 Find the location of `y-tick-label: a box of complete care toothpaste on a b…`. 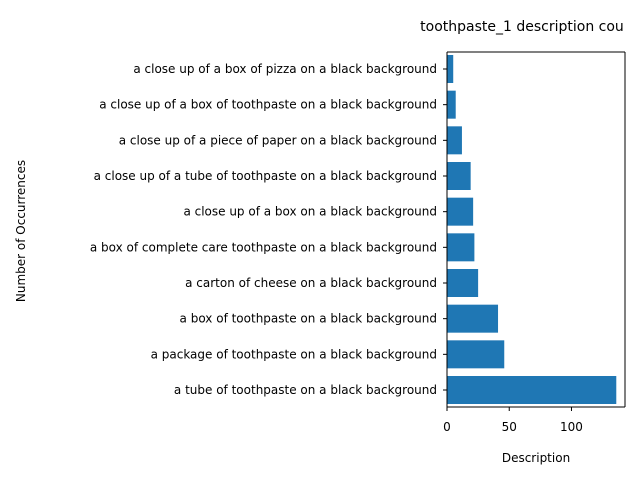

y-tick-label: a box of complete care toothpaste on a b… is located at coordinates (263, 247).